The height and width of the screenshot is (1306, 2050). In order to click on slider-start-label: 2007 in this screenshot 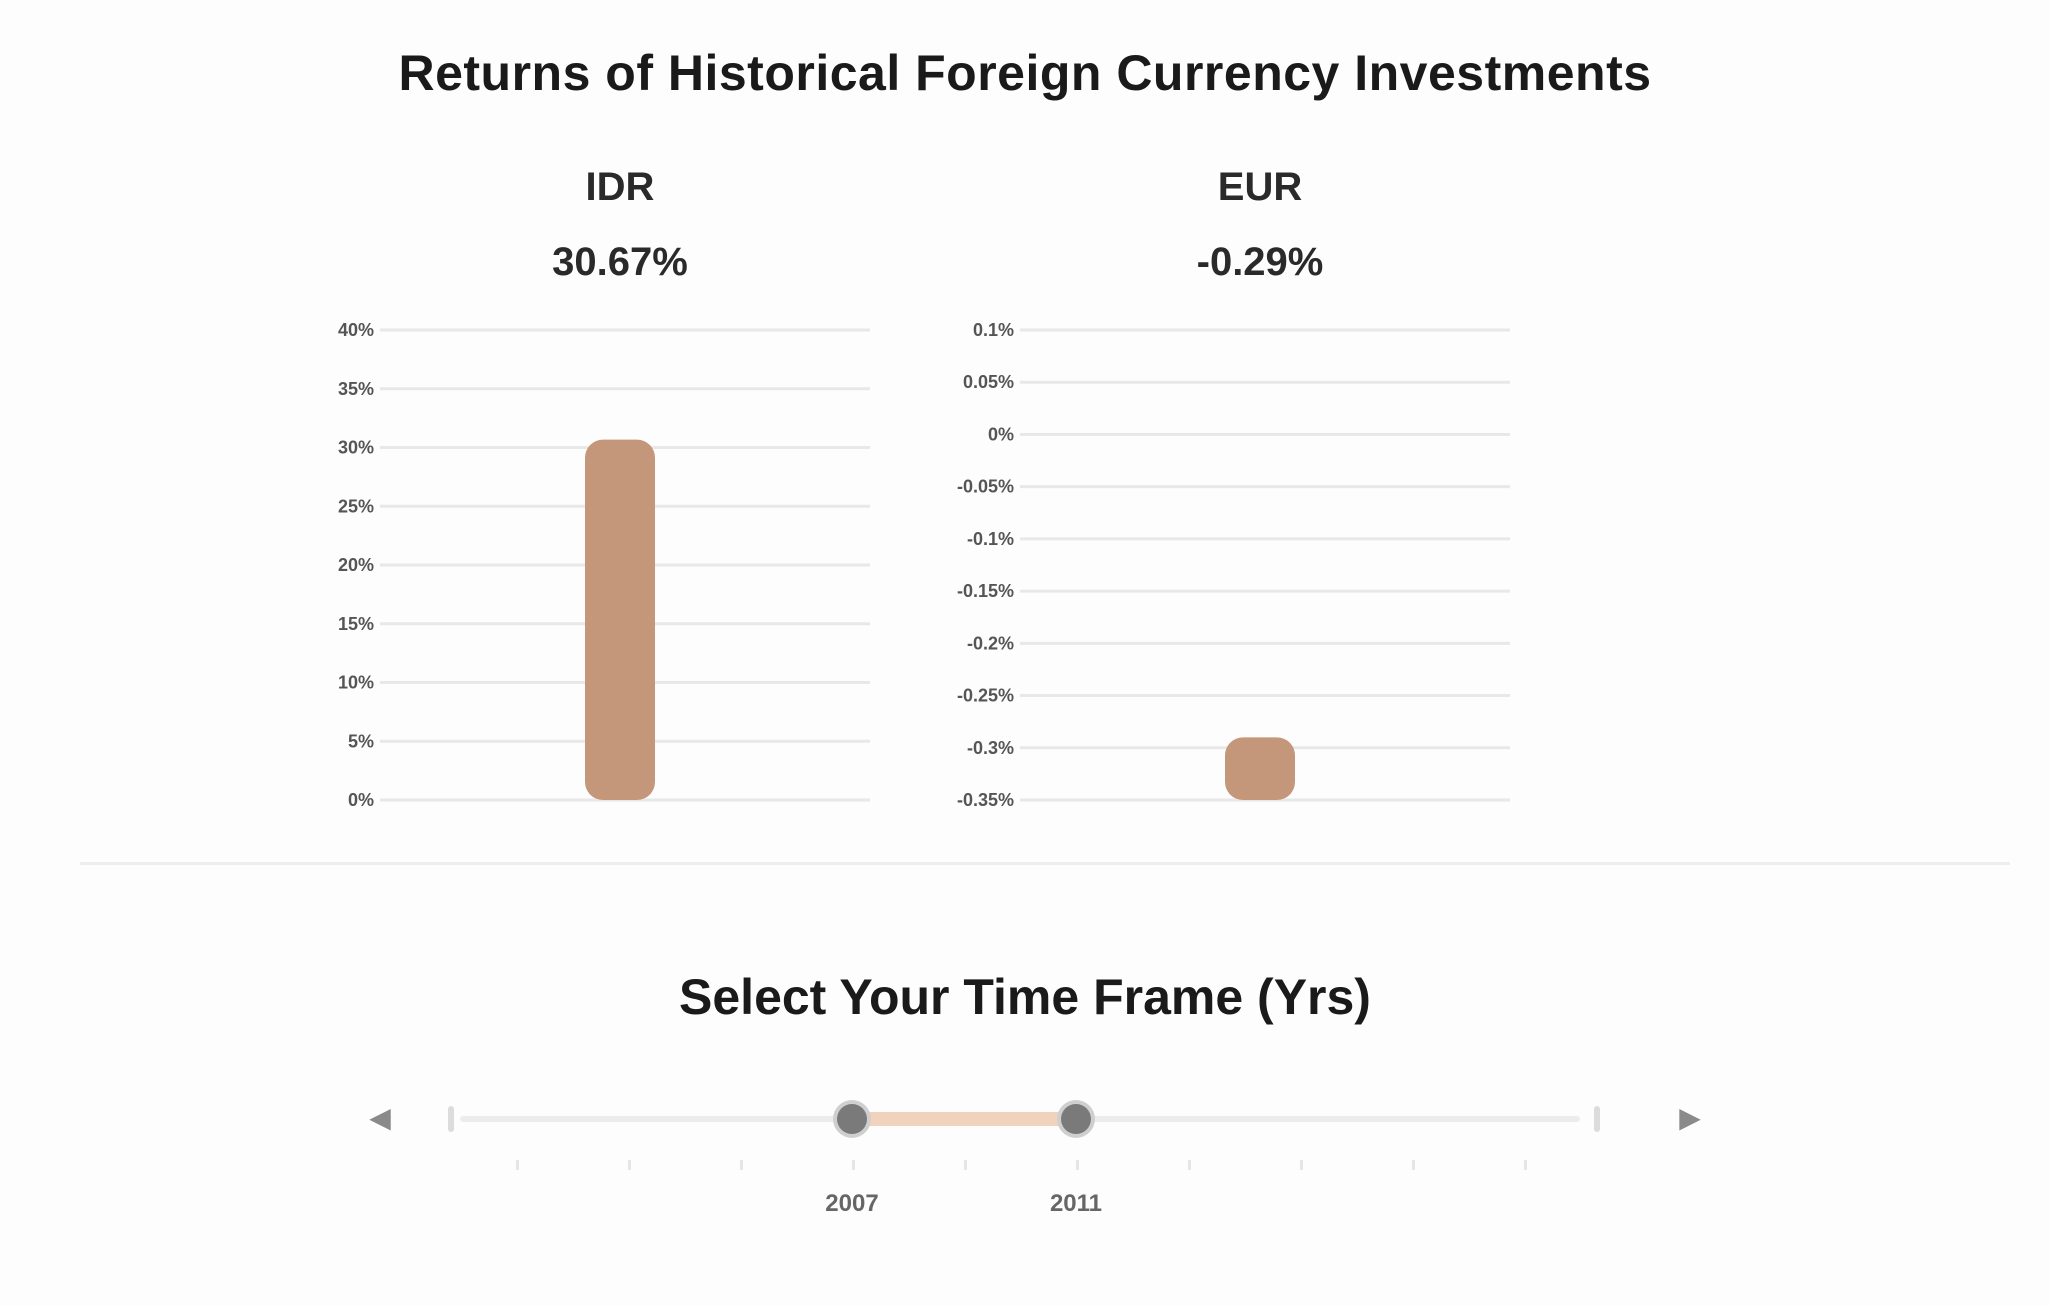, I will do `click(852, 1203)`.